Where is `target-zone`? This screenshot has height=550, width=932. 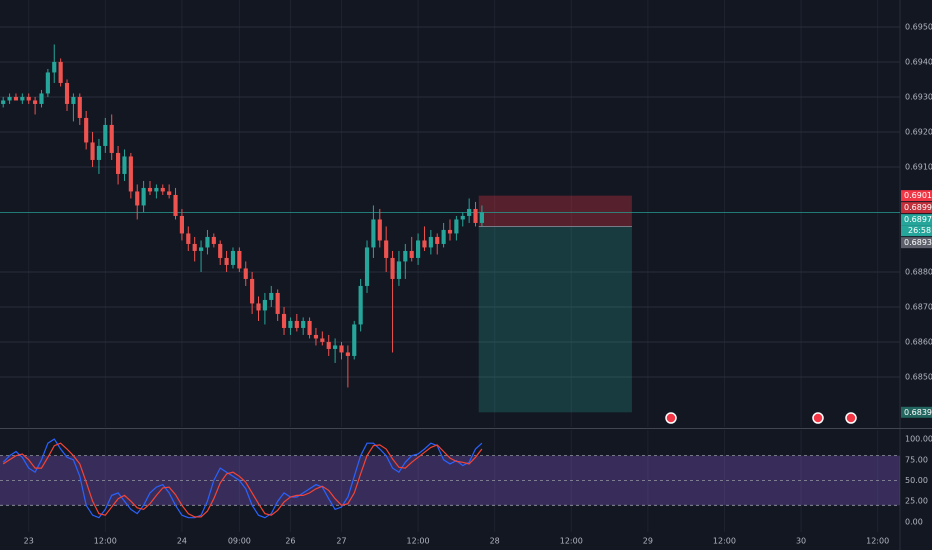
target-zone is located at coordinates (555, 319).